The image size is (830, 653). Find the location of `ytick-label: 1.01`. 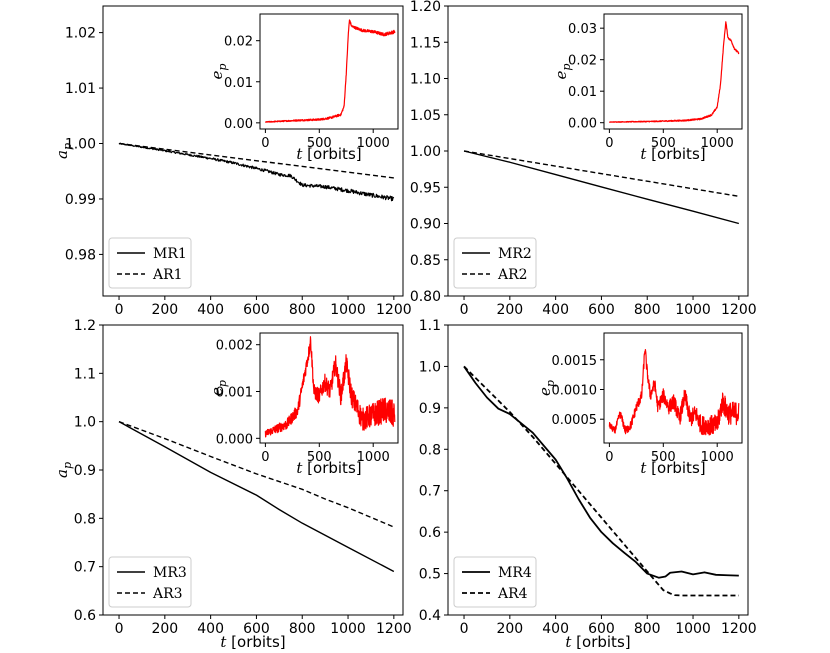

ytick-label: 1.01 is located at coordinates (80, 89).